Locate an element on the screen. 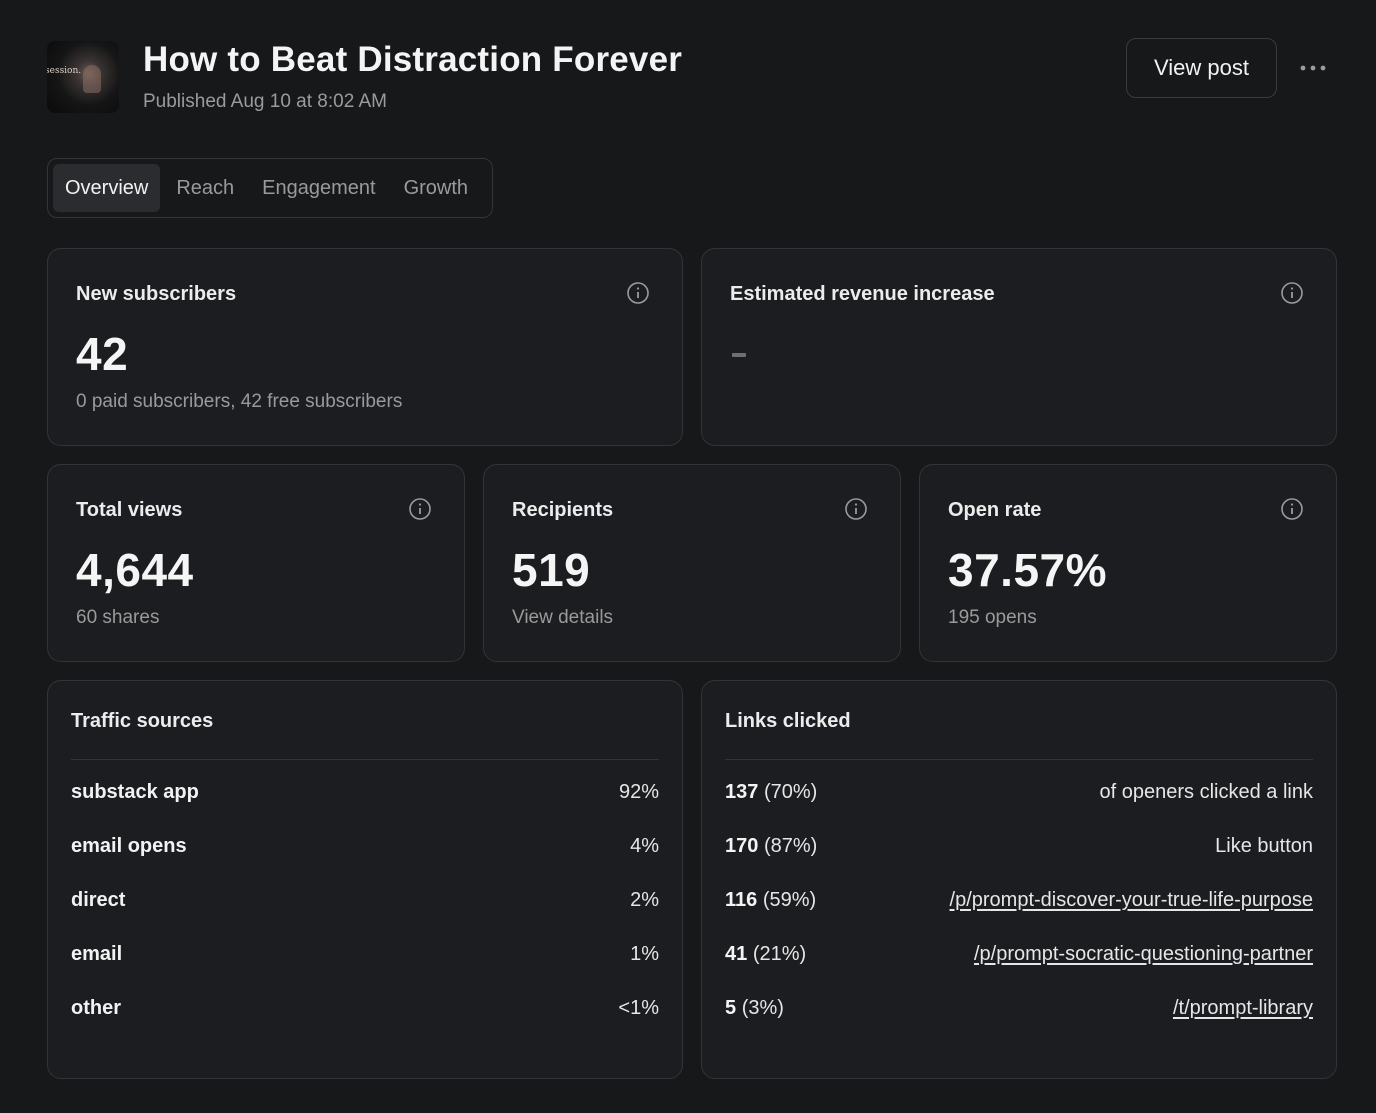  card-label: New subscribers is located at coordinates (156, 294).